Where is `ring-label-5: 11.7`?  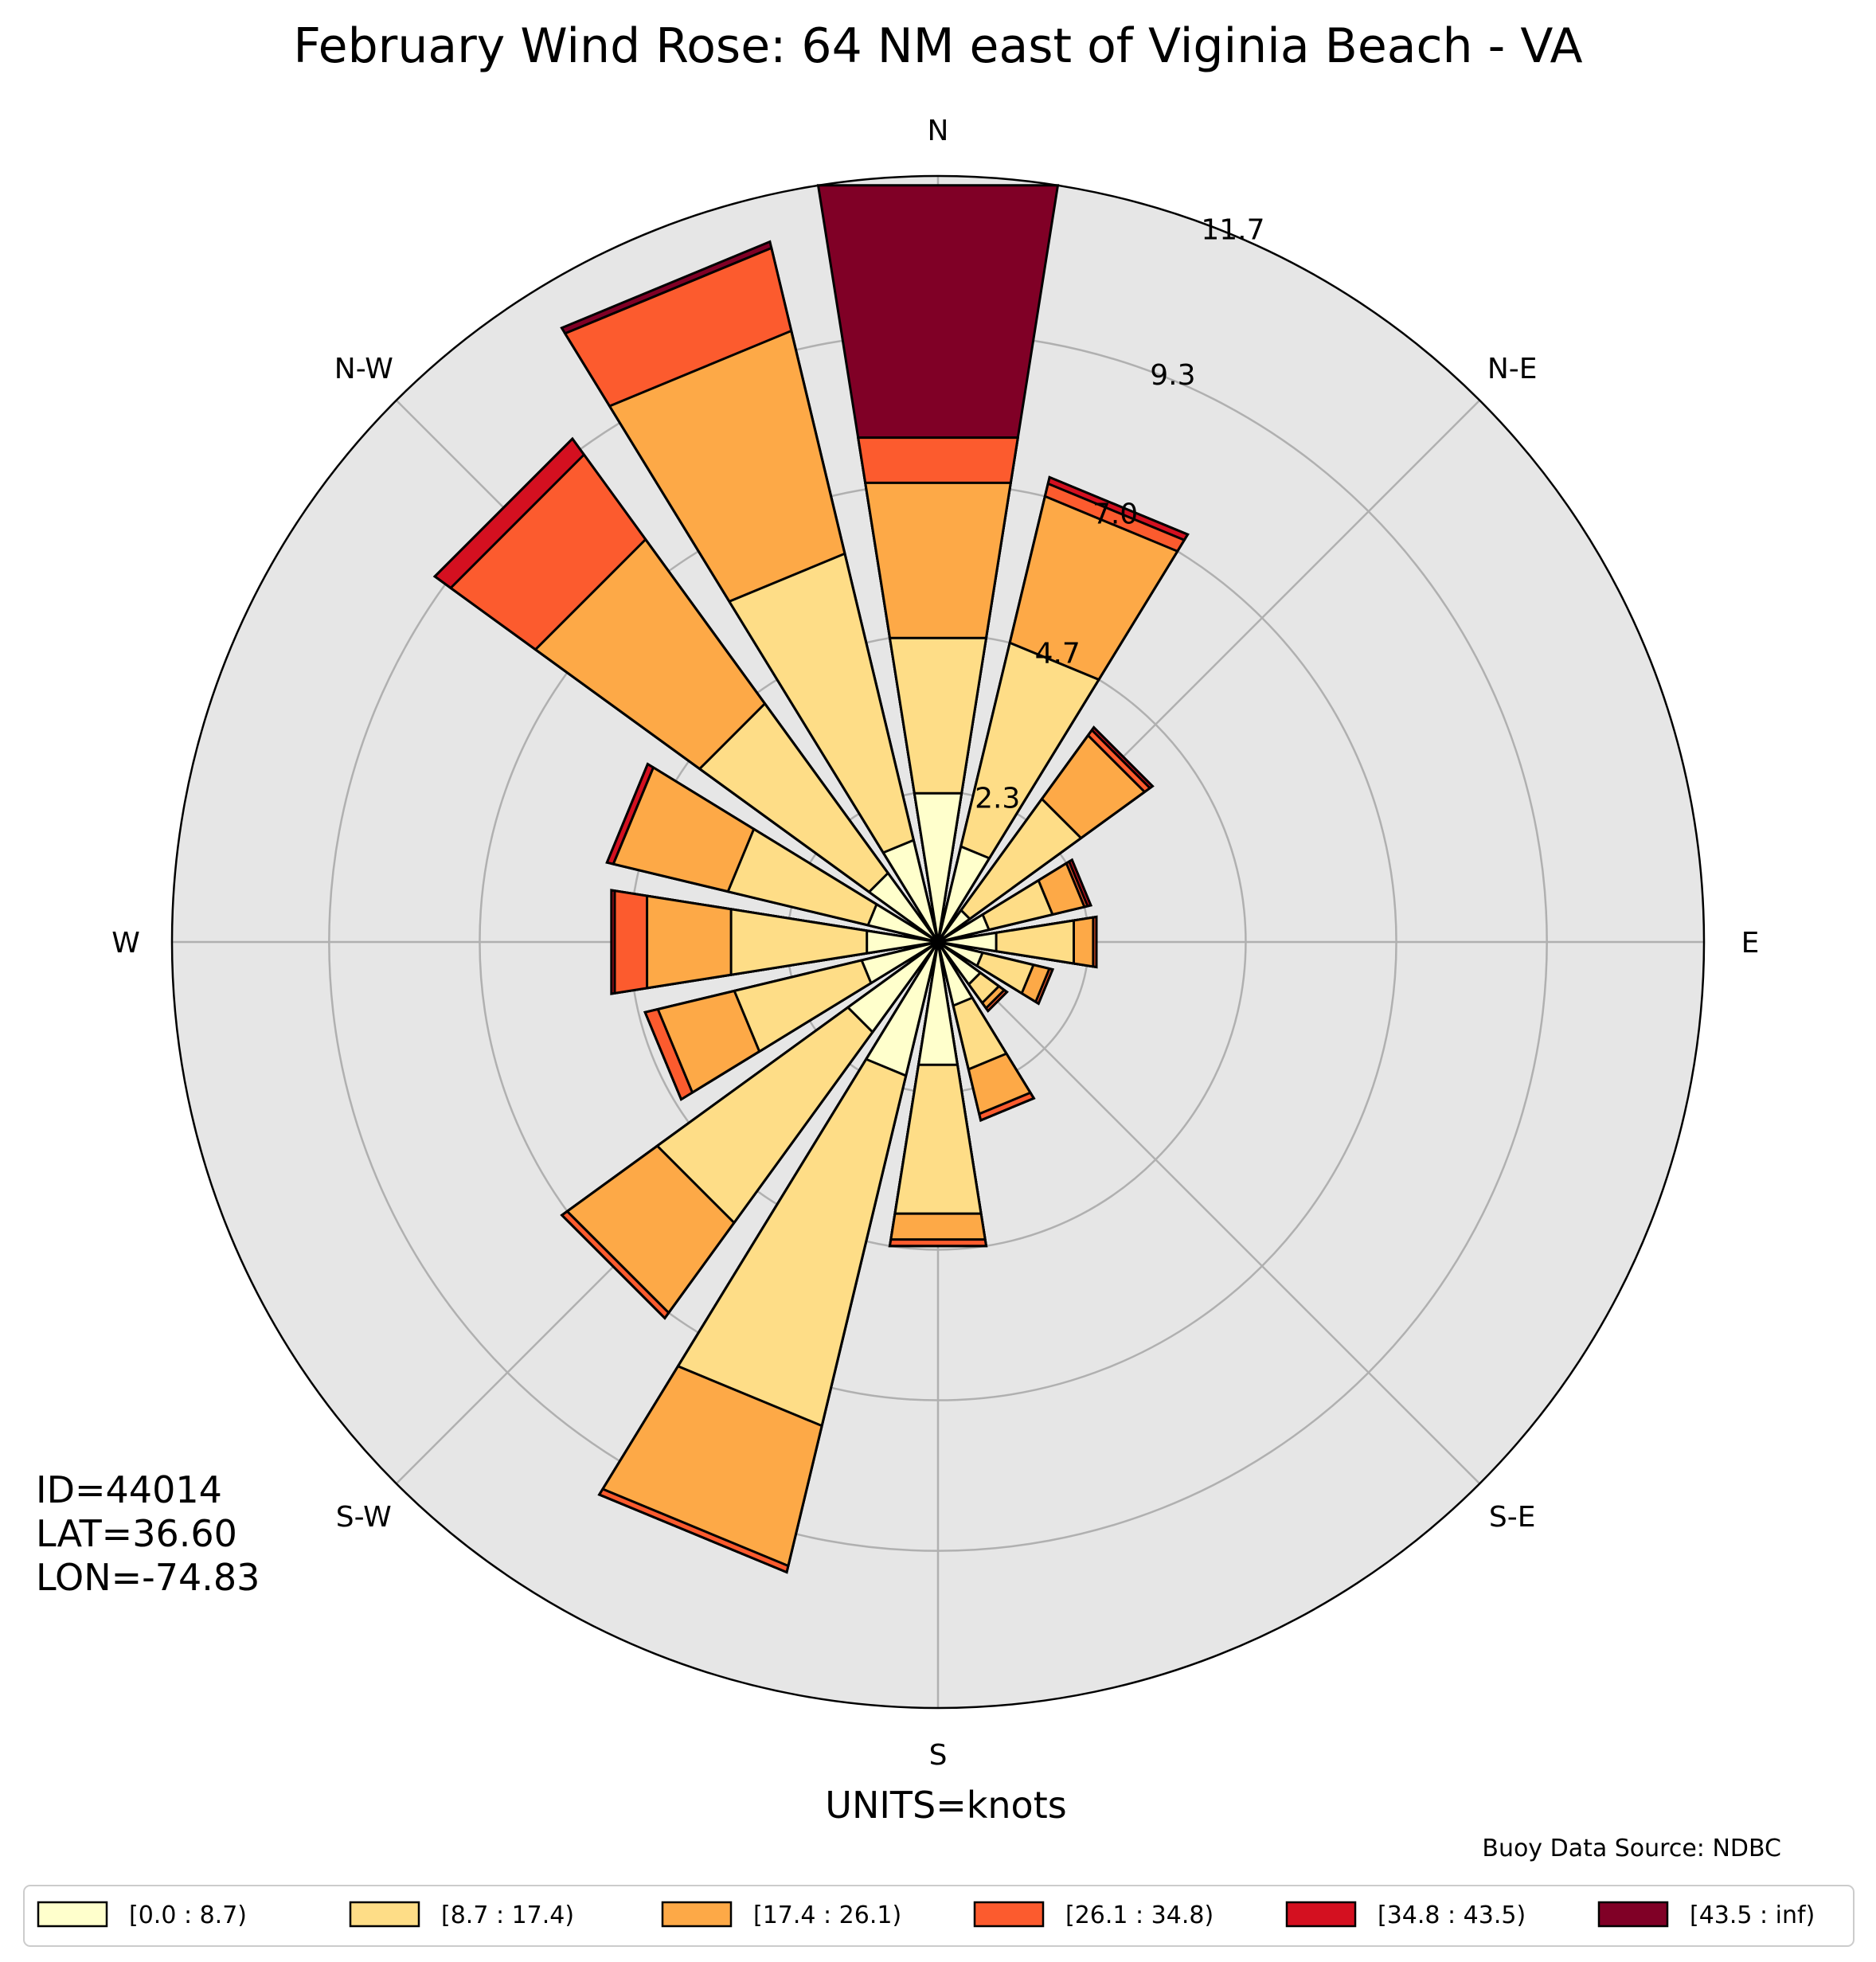
ring-label-5: 11.7 is located at coordinates (1232, 230).